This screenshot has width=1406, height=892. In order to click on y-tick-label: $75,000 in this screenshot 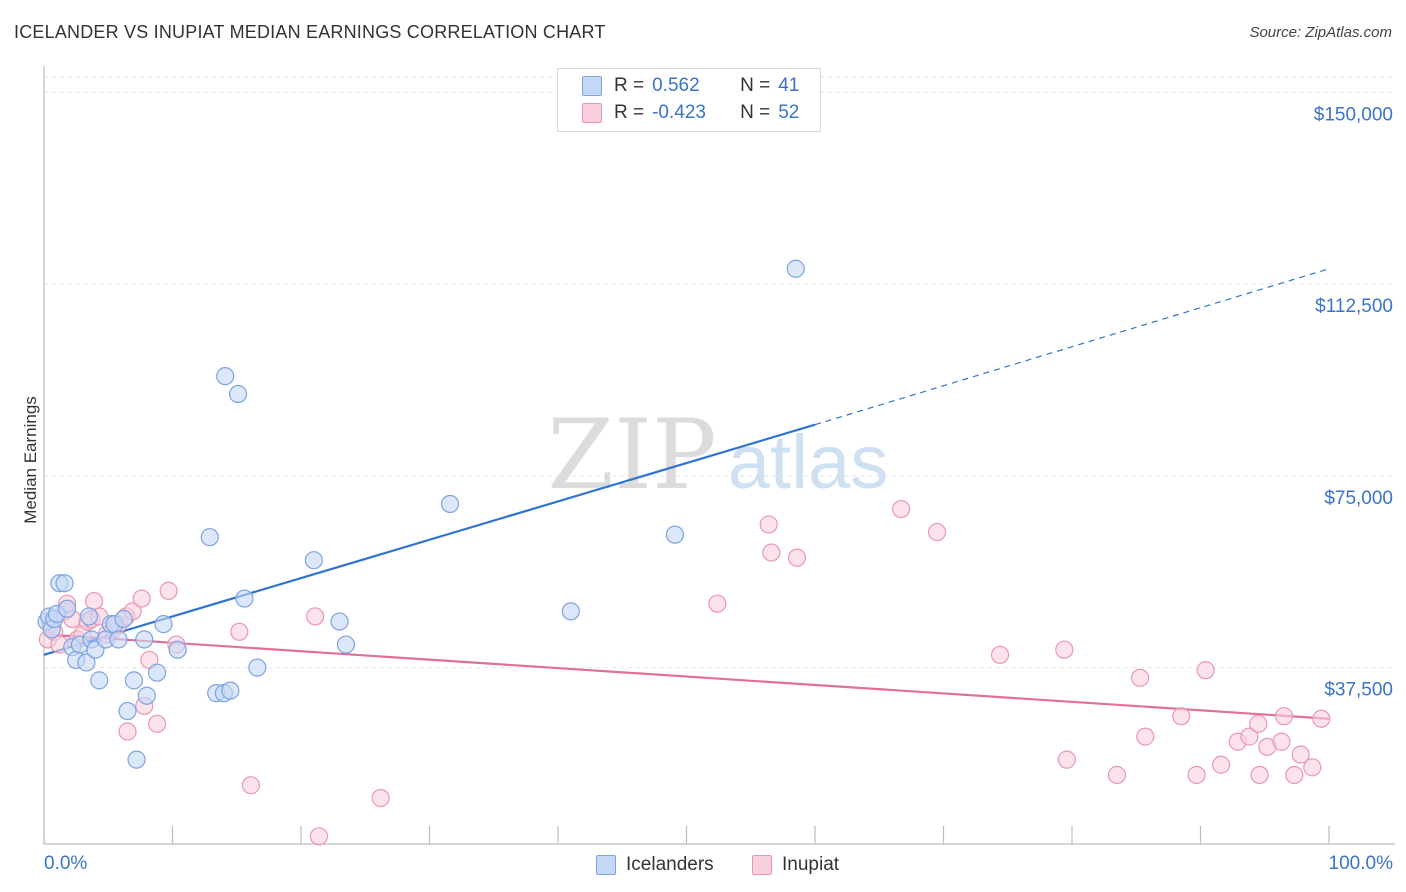, I will do `click(1358, 498)`.